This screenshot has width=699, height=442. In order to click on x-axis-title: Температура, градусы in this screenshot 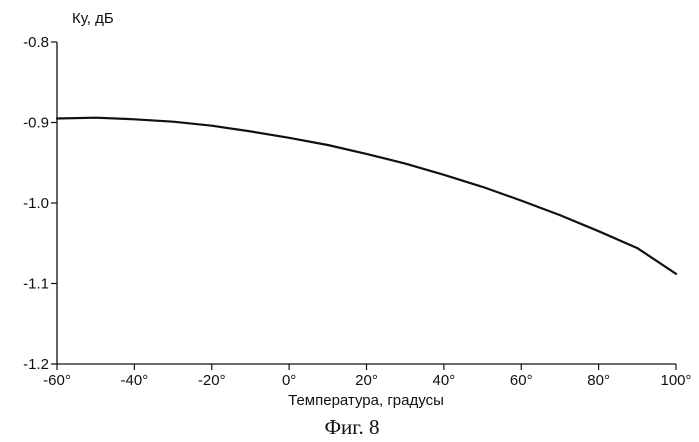, I will do `click(366, 400)`.